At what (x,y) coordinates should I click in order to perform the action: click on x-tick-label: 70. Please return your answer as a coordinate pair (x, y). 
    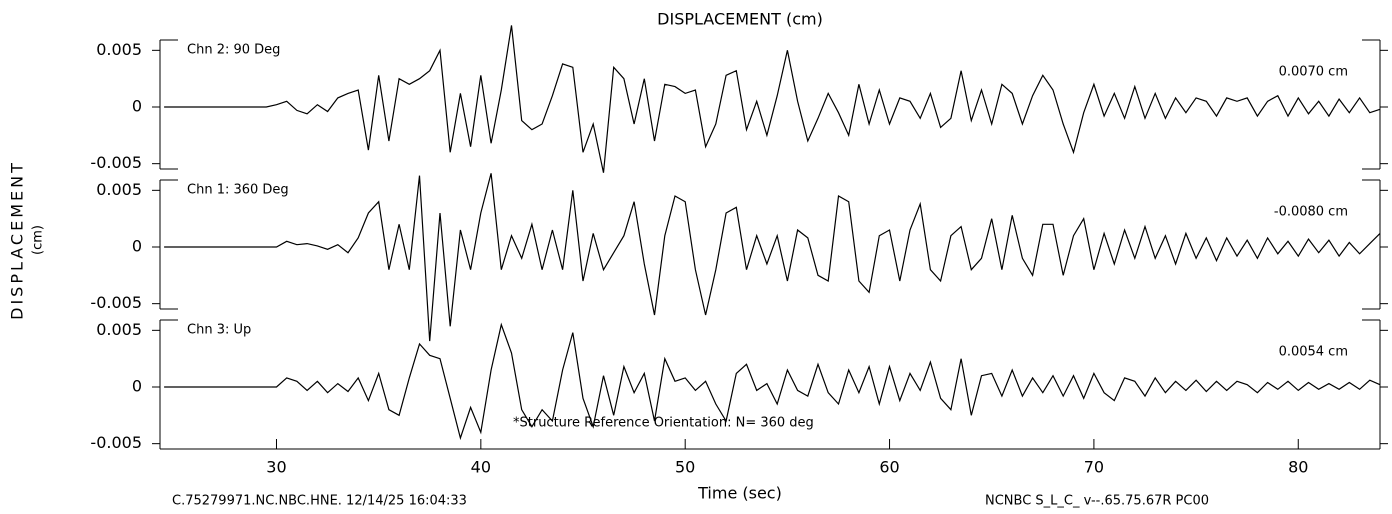
    Looking at the image, I should click on (1094, 467).